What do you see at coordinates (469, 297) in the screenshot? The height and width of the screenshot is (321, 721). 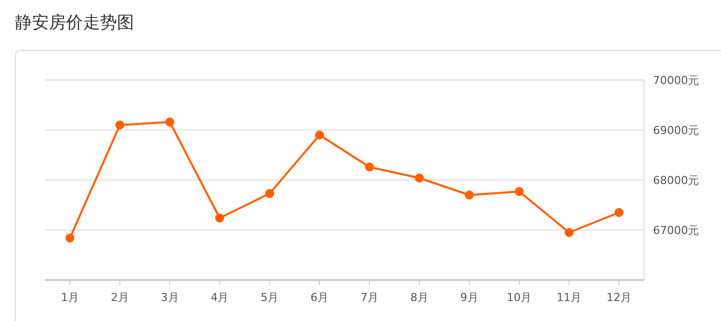 I see `x-tick-label: 9月` at bounding box center [469, 297].